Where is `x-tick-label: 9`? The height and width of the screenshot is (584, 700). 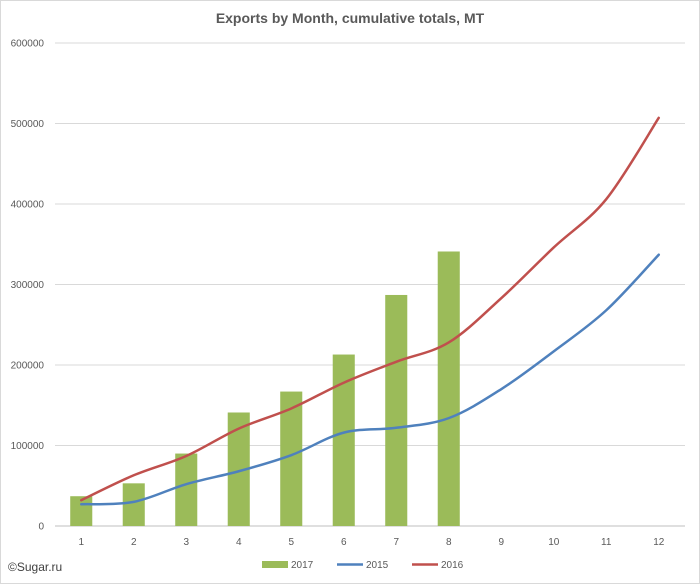
x-tick-label: 9 is located at coordinates (501, 542).